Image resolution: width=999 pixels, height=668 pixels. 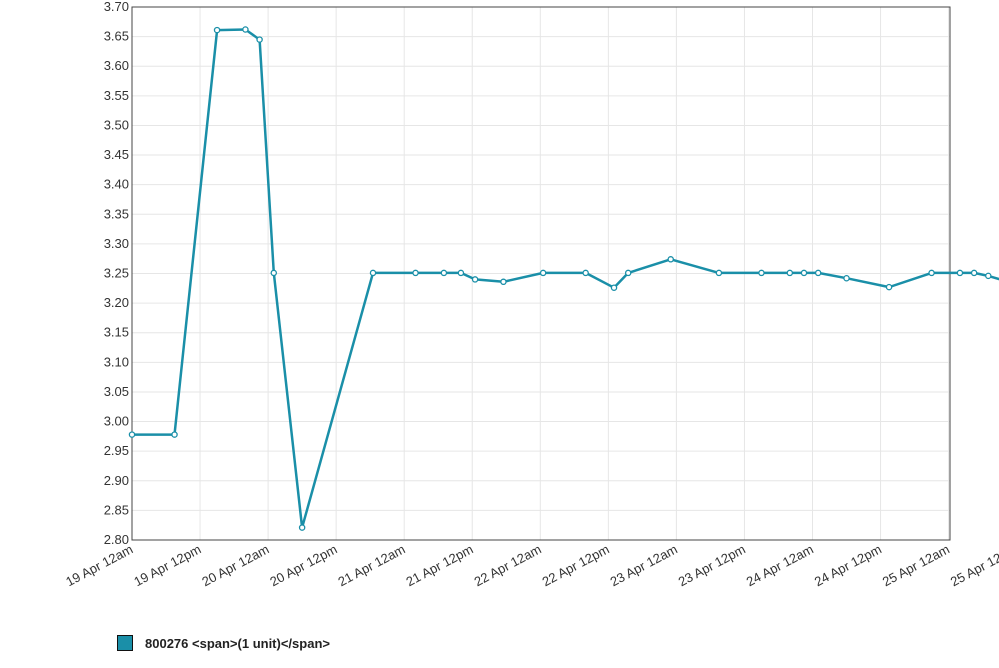 I want to click on y-tick-label: 3.60, so click(x=116, y=65).